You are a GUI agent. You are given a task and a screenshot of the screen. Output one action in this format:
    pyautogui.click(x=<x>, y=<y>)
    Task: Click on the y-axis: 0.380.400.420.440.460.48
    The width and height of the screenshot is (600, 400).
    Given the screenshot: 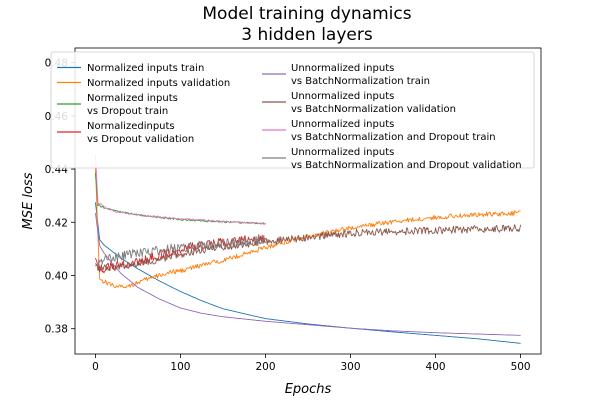 What is the action you would take?
    pyautogui.click(x=60, y=197)
    